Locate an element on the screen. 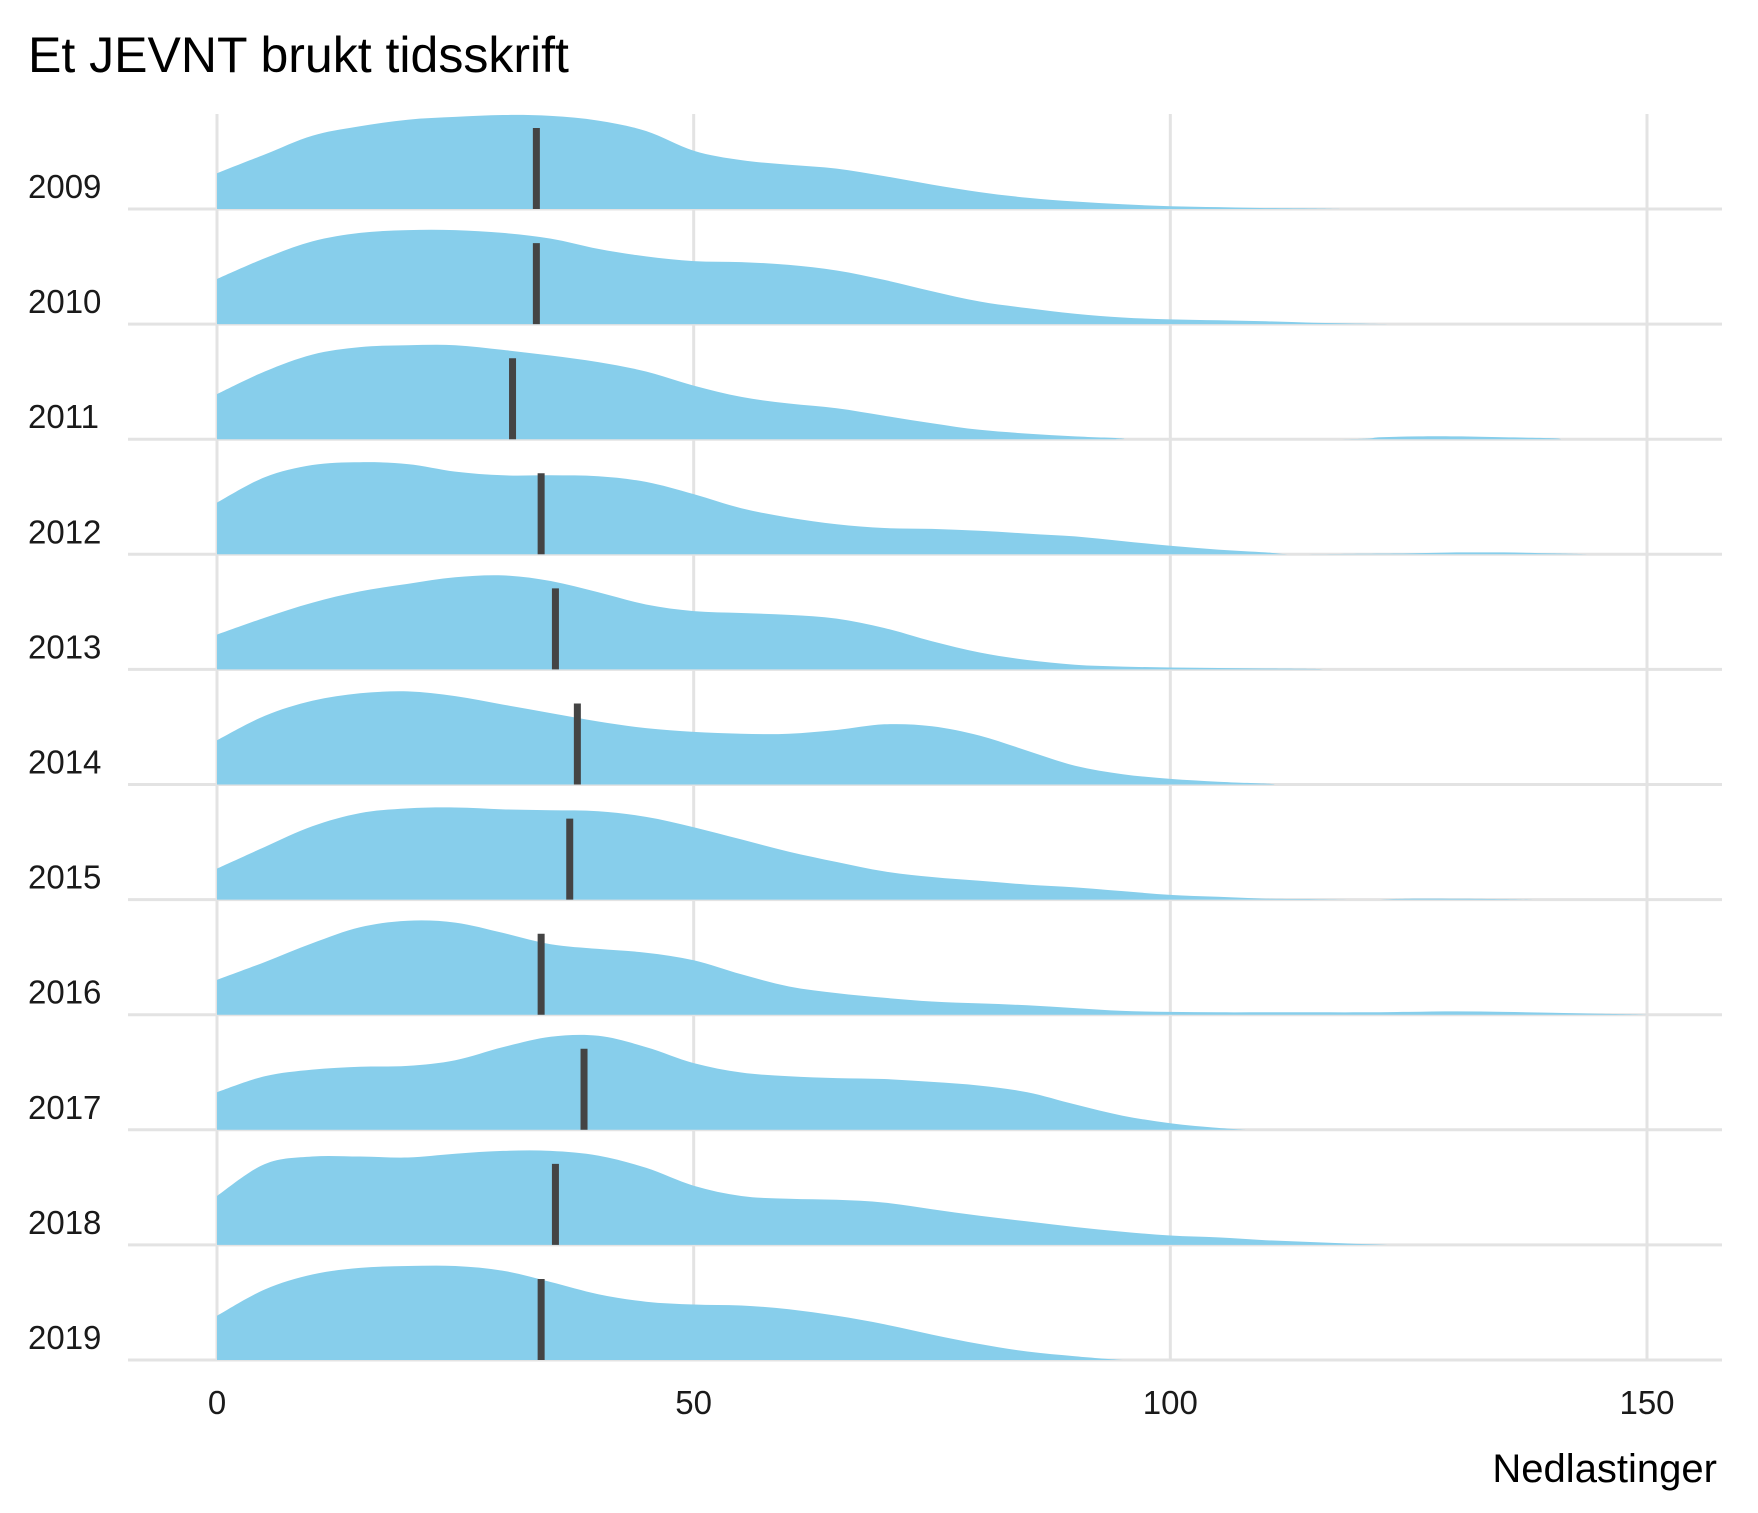 Image resolution: width=1758 pixels, height=1513 pixels. y-tick-label-2014: 2014 is located at coordinates (64, 762).